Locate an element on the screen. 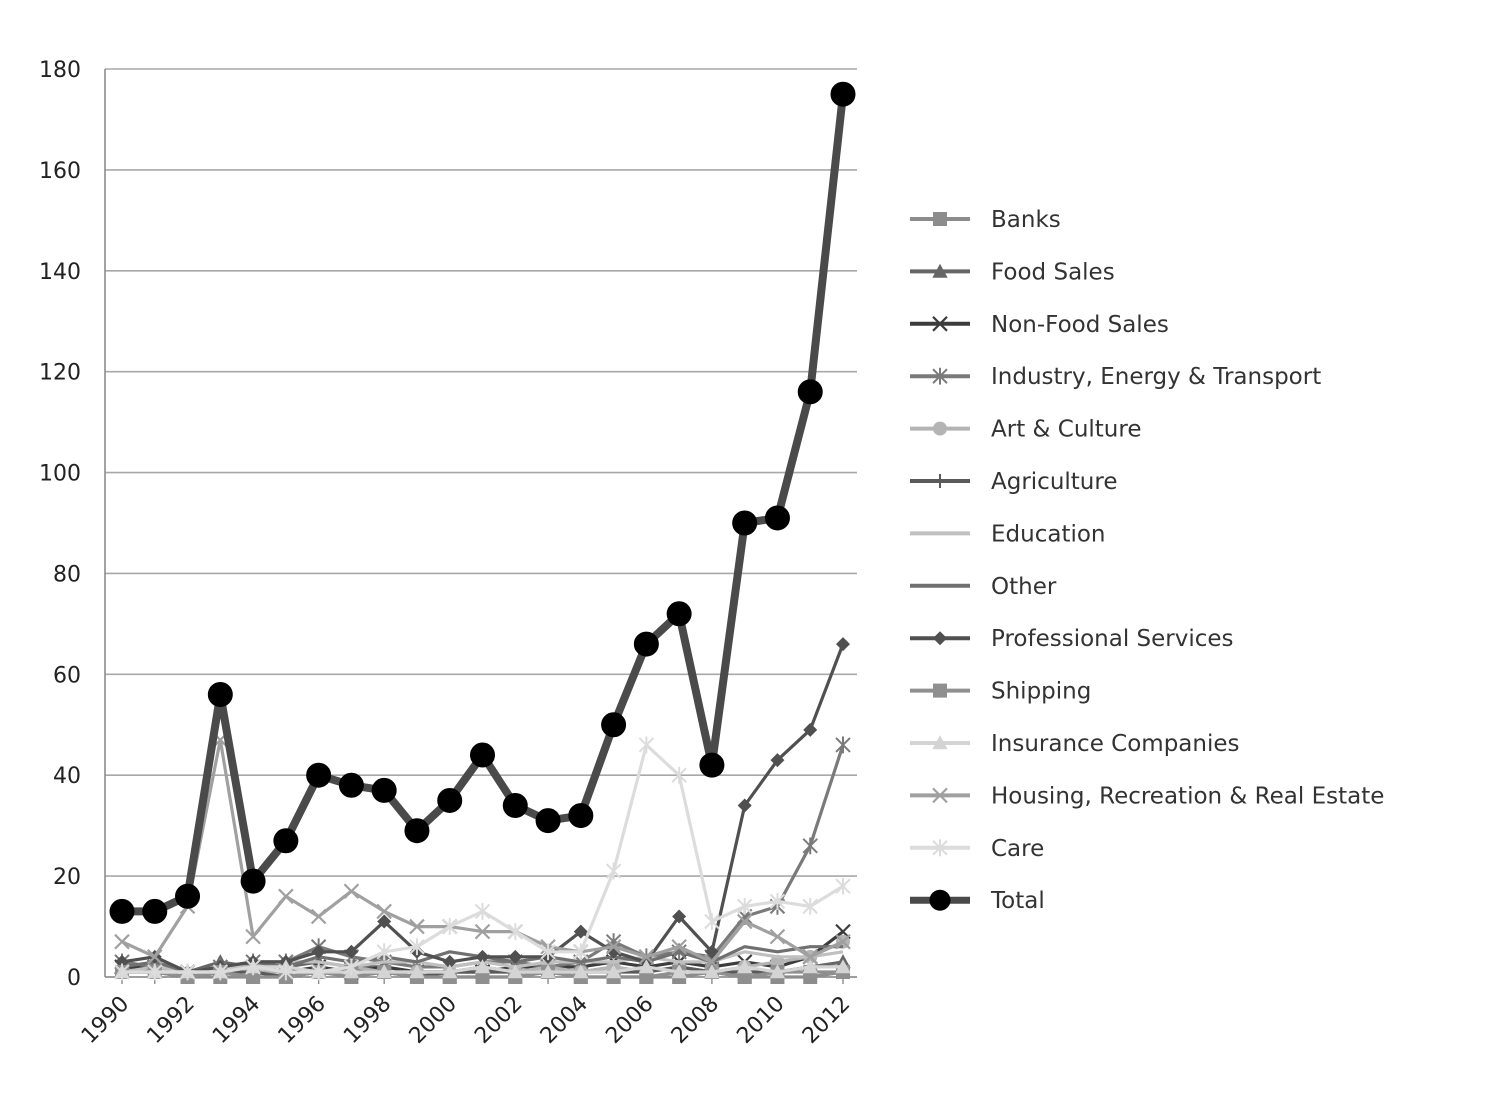 This screenshot has height=1094, width=1492. x-tick-label: 2000 is located at coordinates (433, 1020).